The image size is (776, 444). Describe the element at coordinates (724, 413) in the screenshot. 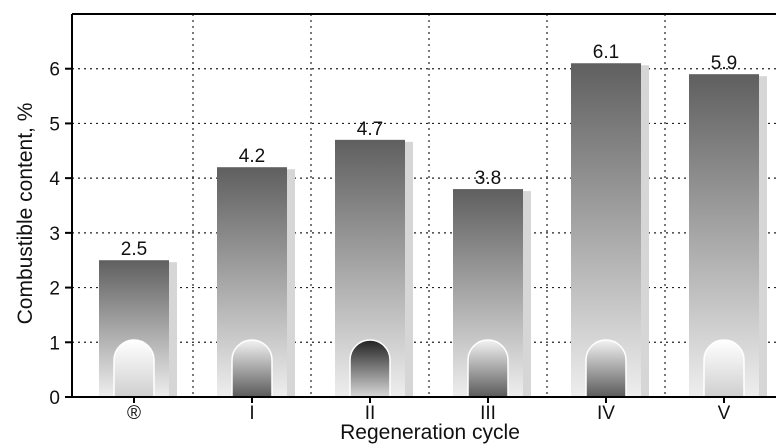

I see `x-tick-label: V` at that location.